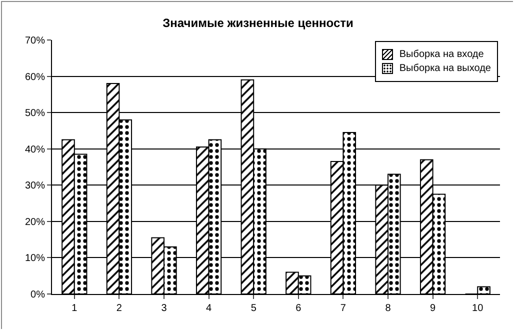 The height and width of the screenshot is (330, 514). Describe the element at coordinates (35, 150) in the screenshot. I see `y-tick-label: 40%` at that location.